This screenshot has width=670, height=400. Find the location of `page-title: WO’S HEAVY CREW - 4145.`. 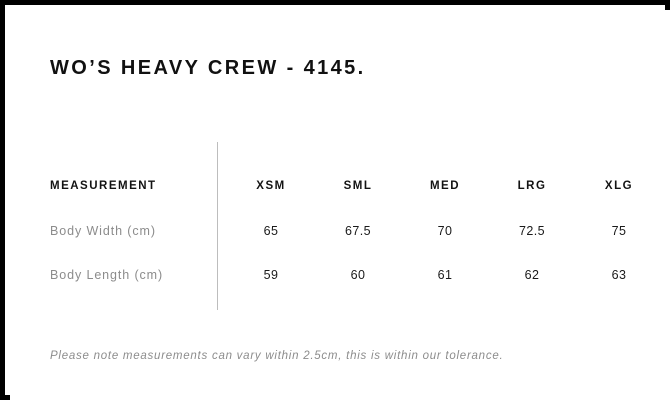

page-title: WO’S HEAVY CREW - 4145. is located at coordinates (208, 68).